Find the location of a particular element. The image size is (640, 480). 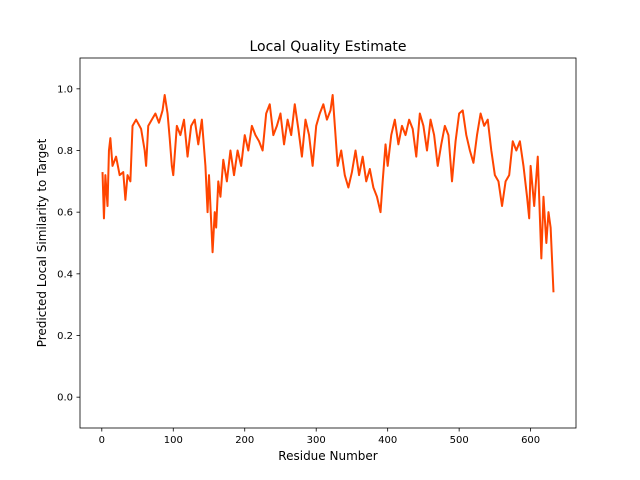

y-tick-label: 0.8 is located at coordinates (65, 151).